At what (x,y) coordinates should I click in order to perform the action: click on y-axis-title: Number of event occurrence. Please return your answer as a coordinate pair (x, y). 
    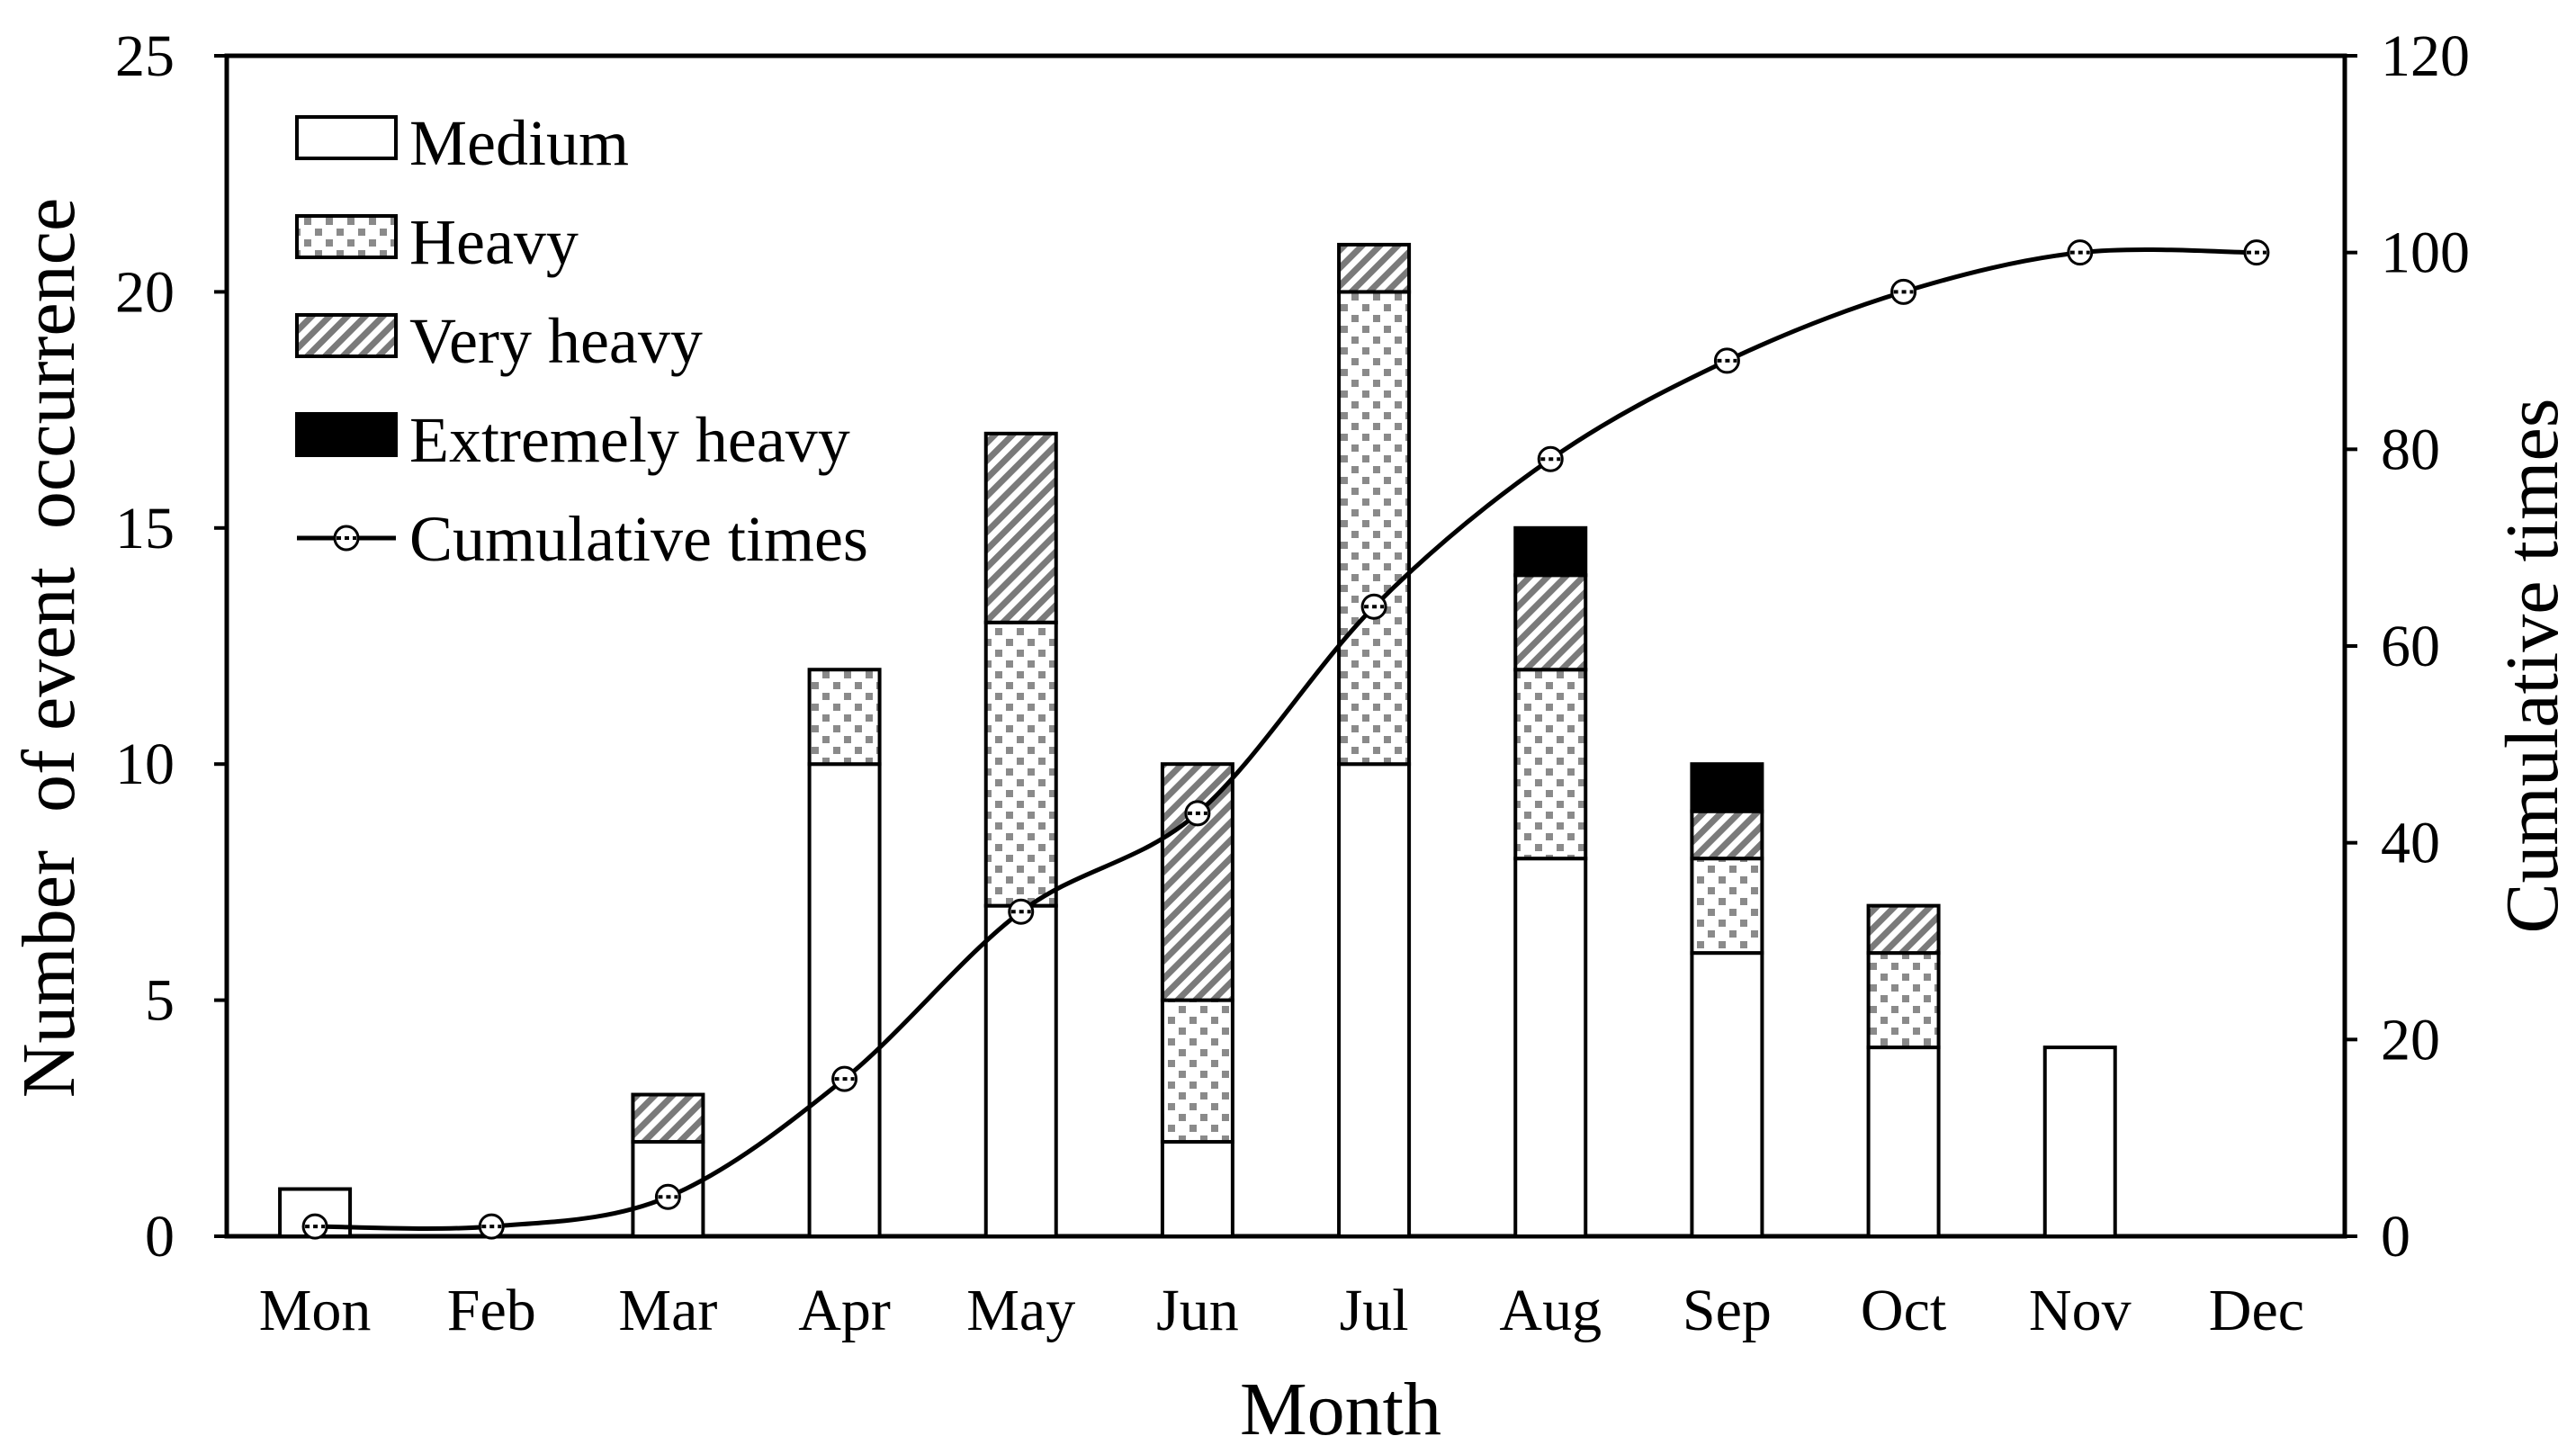
    Looking at the image, I should click on (49, 649).